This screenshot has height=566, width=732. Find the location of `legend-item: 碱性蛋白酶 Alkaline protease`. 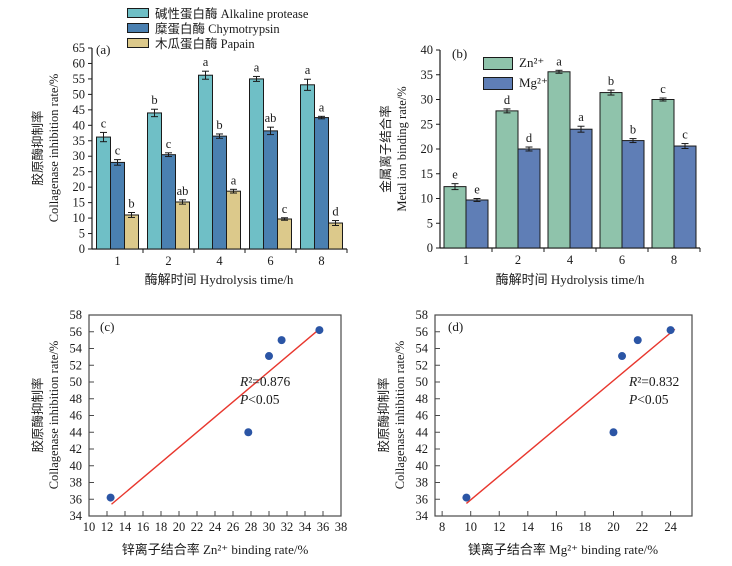

legend-item: 碱性蛋白酶 Alkaline protease is located at coordinates (217, 13).